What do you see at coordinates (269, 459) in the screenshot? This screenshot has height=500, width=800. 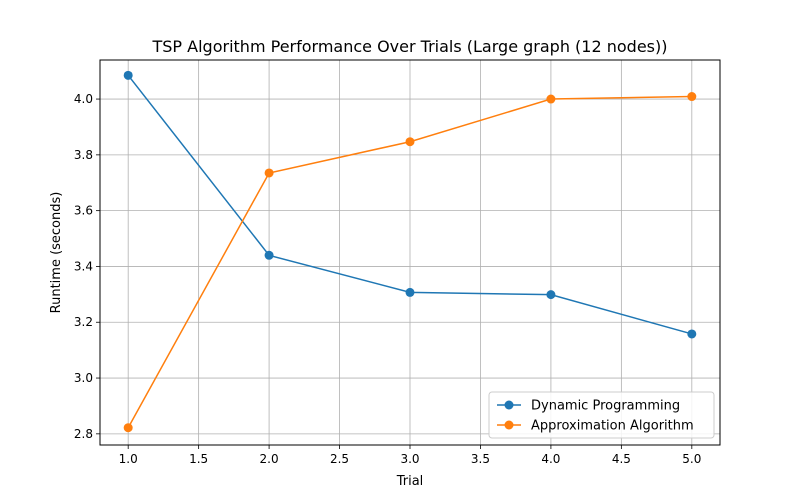 I see `x-tick-label: 2.0` at bounding box center [269, 459].